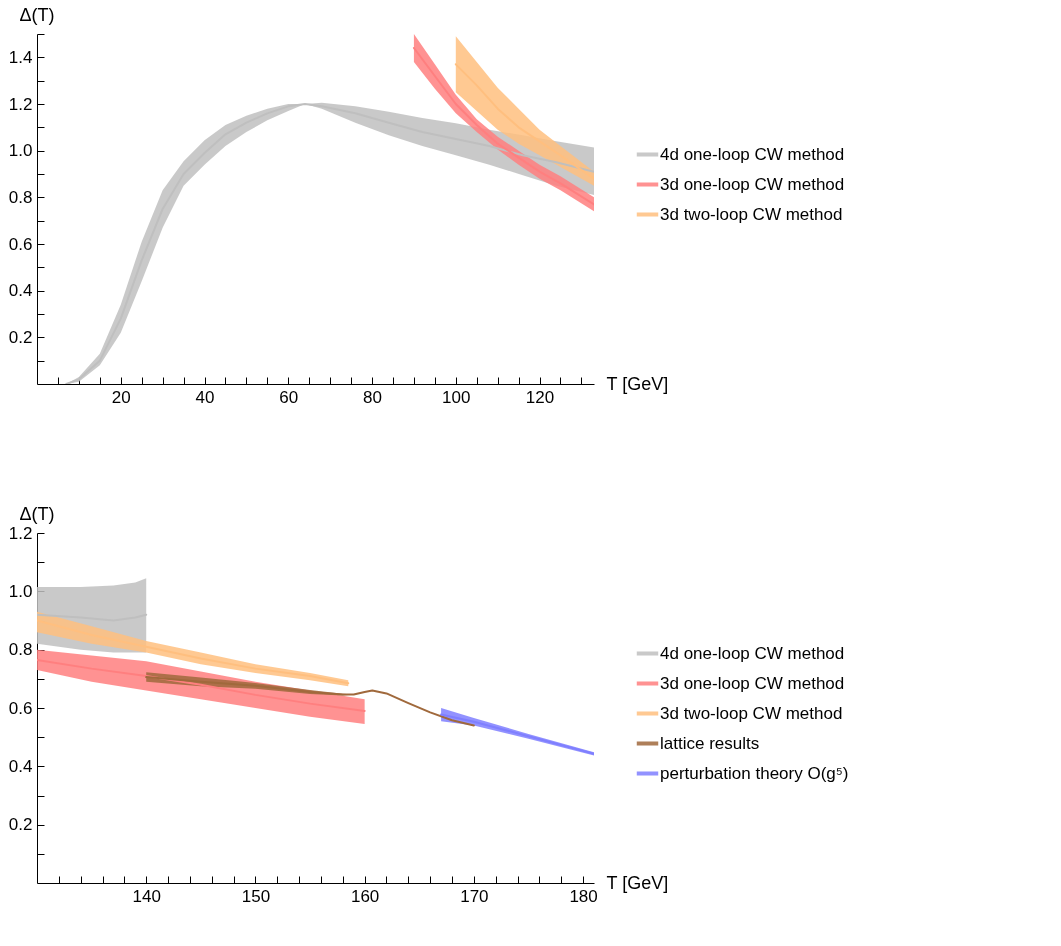 This screenshot has width=1061, height=946. I want to click on x-tick-label: 80, so click(372, 397).